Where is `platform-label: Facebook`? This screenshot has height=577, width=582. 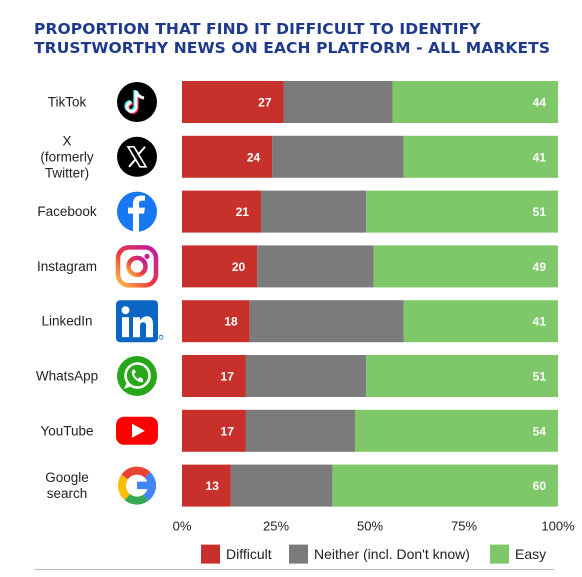
platform-label: Facebook is located at coordinates (67, 211).